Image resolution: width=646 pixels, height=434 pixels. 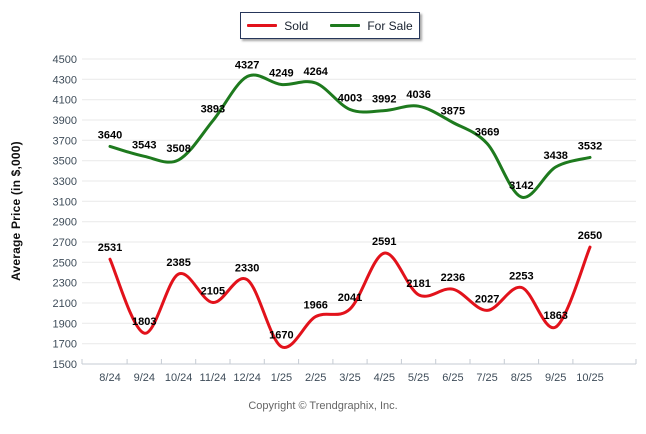 What do you see at coordinates (65, 60) in the screenshot?
I see `y-tick-label: 4500` at bounding box center [65, 60].